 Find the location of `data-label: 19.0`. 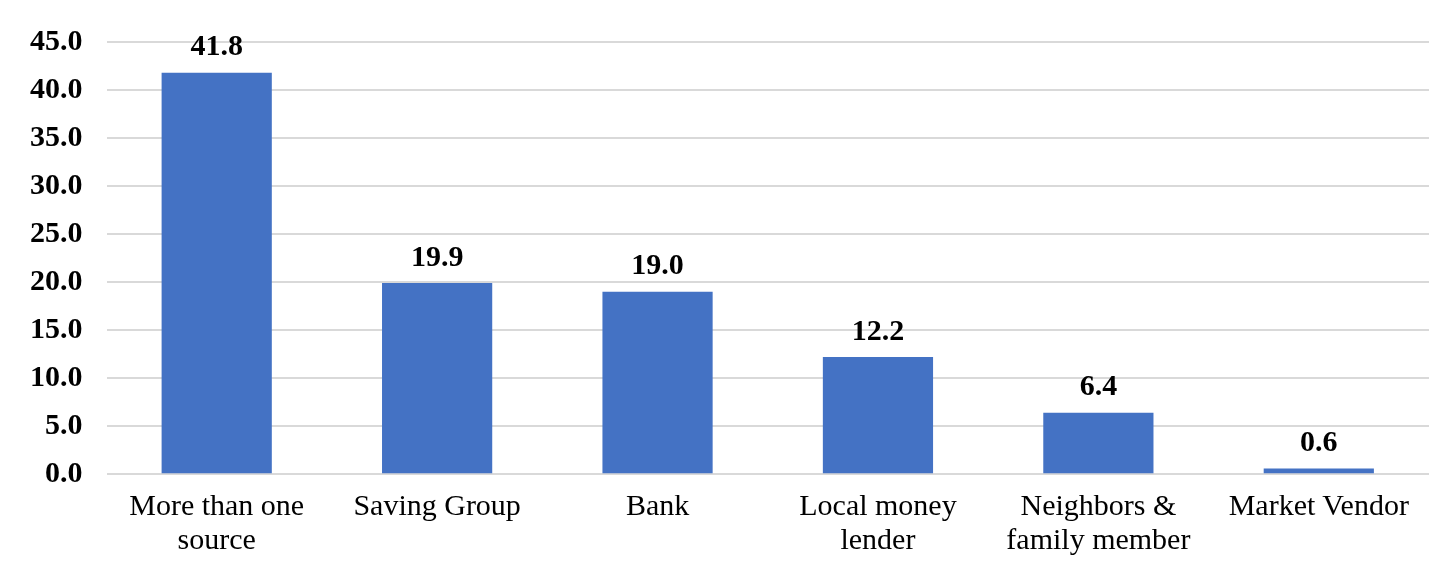

data-label: 19.0 is located at coordinates (657, 264).